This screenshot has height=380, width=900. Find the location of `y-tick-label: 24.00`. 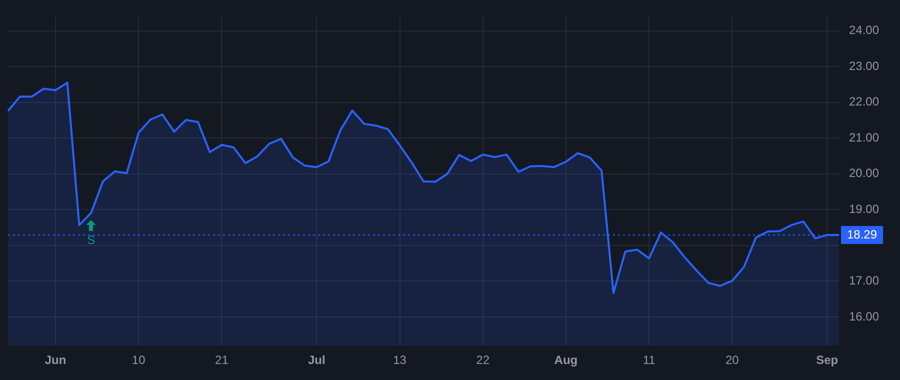

y-tick-label: 24.00 is located at coordinates (864, 30).